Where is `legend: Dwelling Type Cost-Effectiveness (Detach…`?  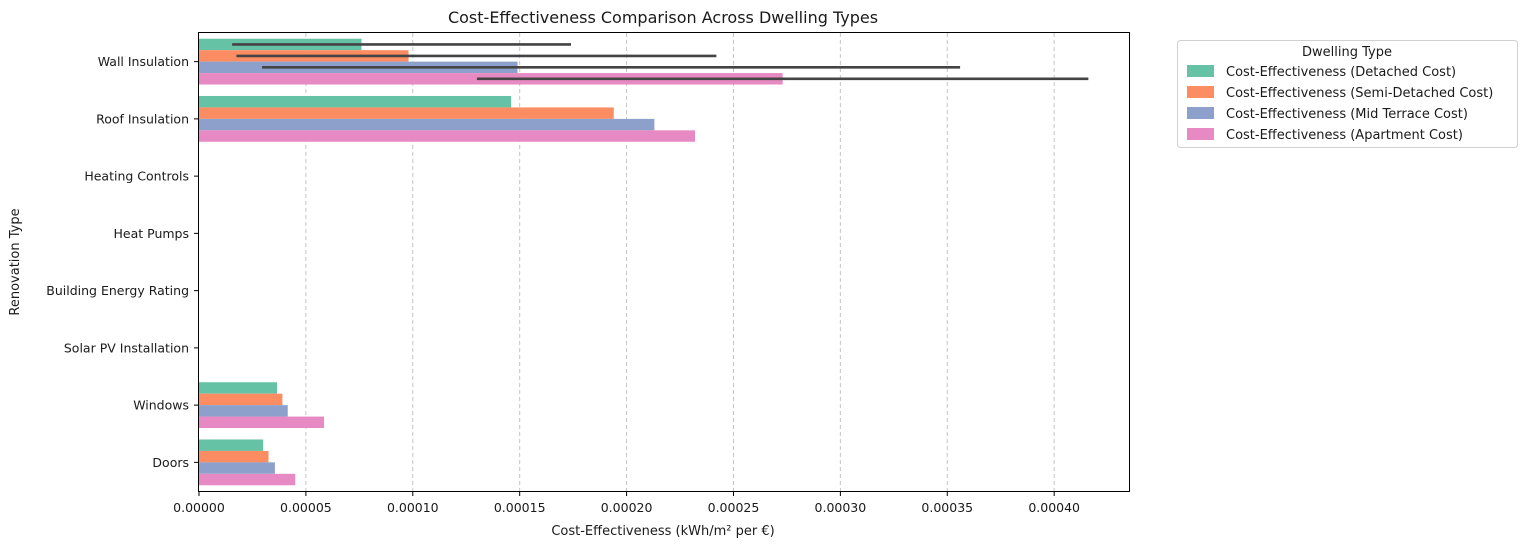
legend: Dwelling Type Cost-Effectiveness (Detach… is located at coordinates (1347, 94).